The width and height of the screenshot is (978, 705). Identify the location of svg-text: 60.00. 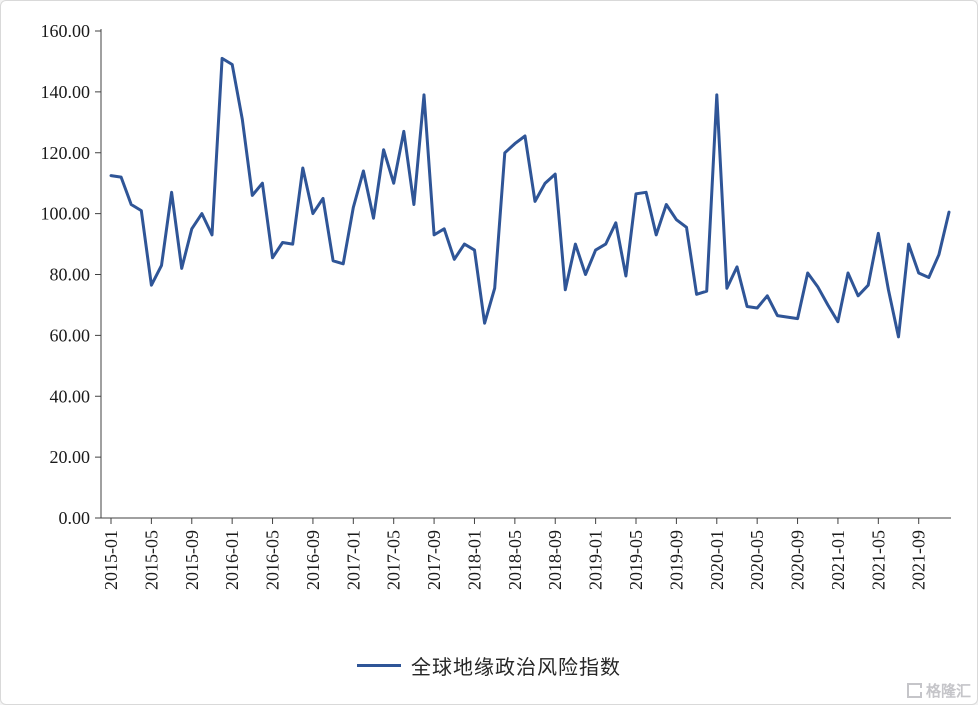
(70, 335).